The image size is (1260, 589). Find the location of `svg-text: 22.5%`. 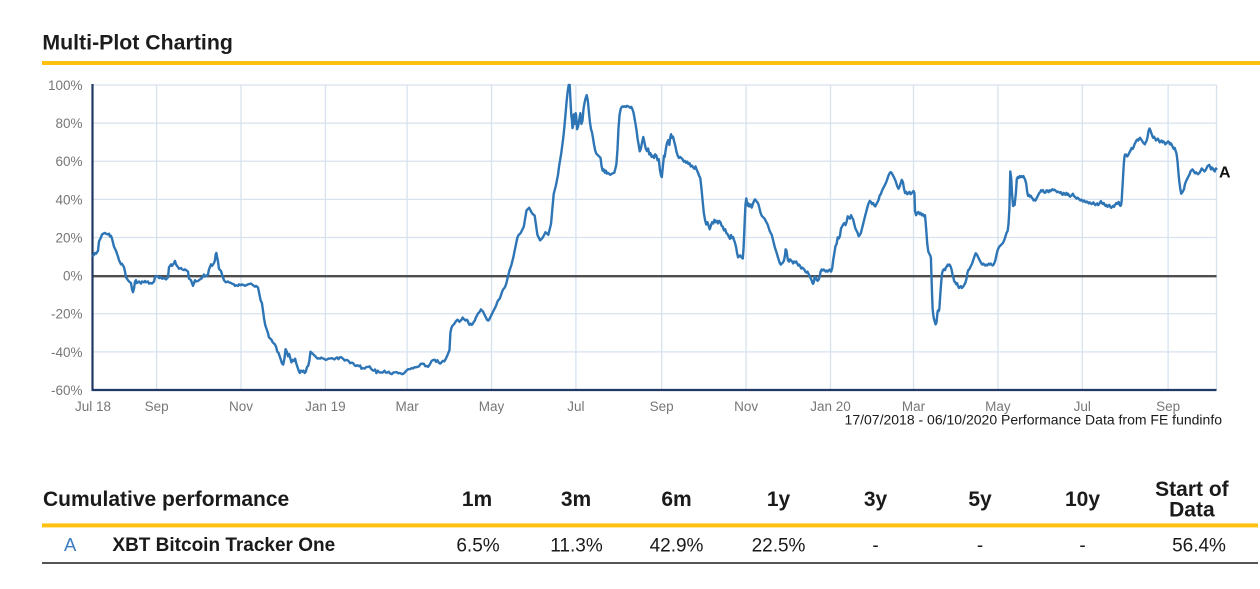

svg-text: 22.5% is located at coordinates (779, 546).